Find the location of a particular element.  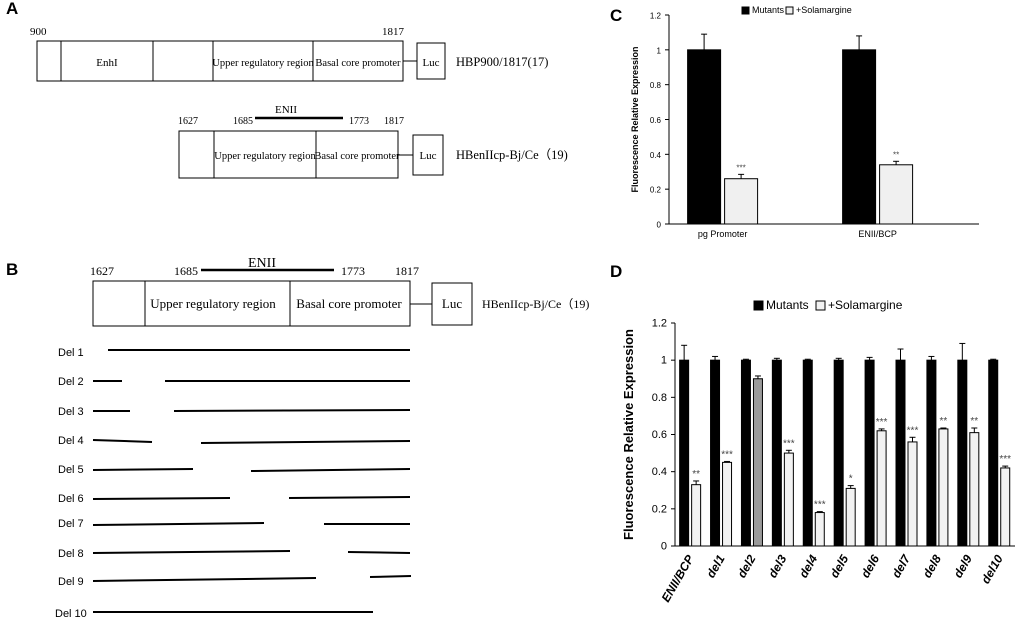

category-label: del3 is located at coordinates (777, 566).